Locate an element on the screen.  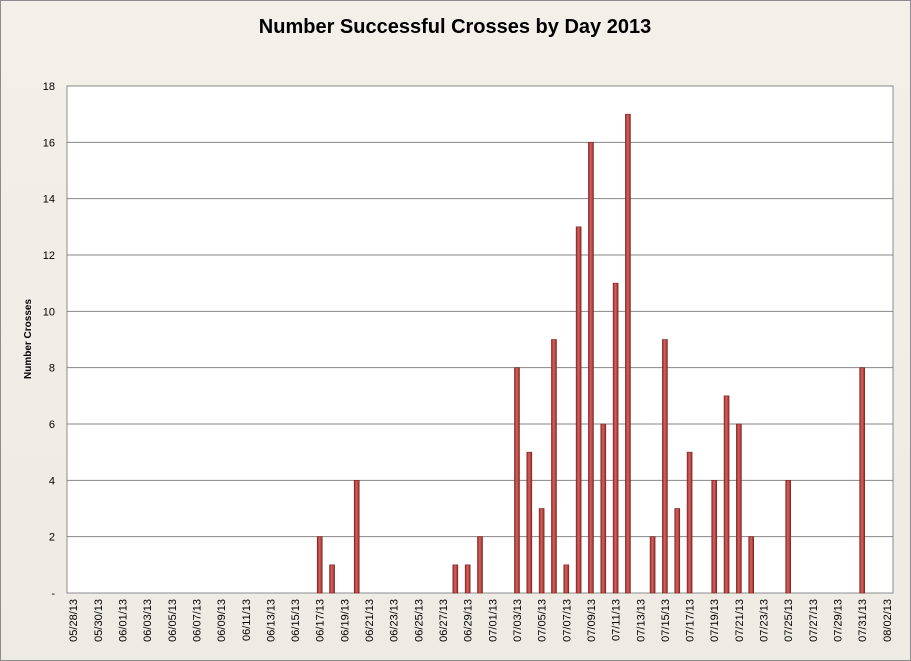
y-tick-label: 14 is located at coordinates (49, 200).